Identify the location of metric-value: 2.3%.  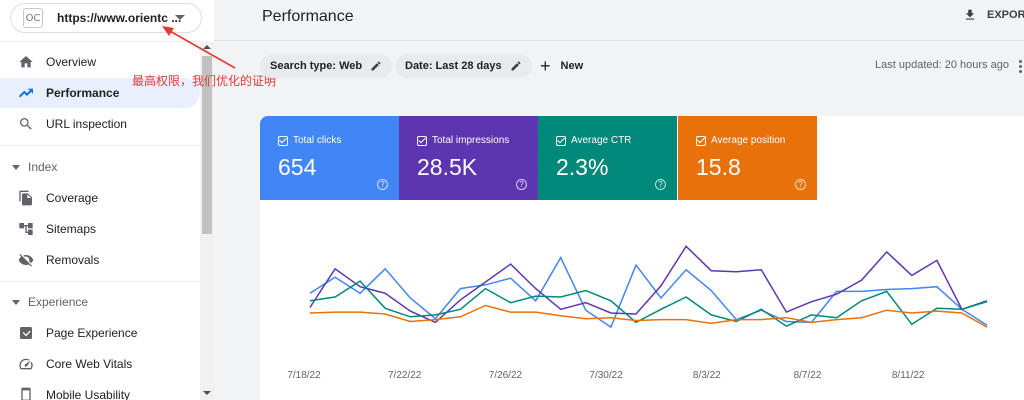
(582, 167).